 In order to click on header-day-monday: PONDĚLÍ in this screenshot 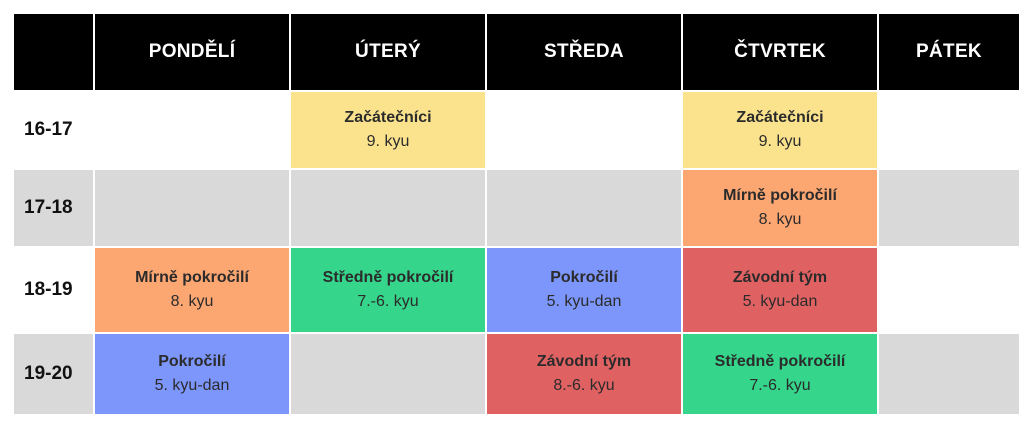, I will do `click(192, 52)`.